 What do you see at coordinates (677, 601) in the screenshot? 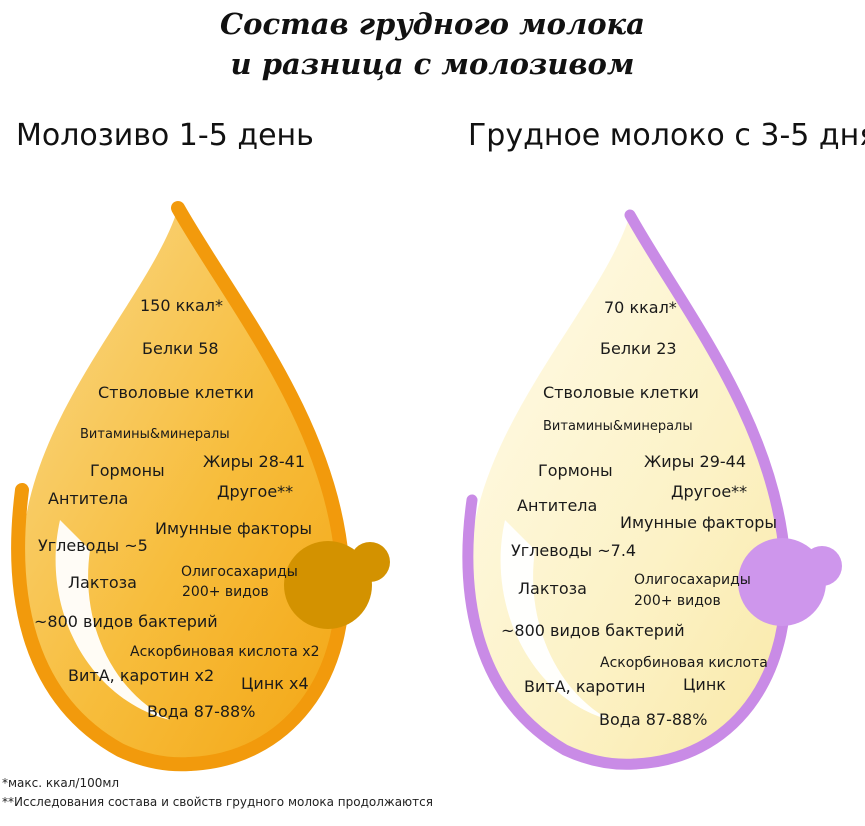
I see `milk-oligo-line2: 200+ видов` at bounding box center [677, 601].